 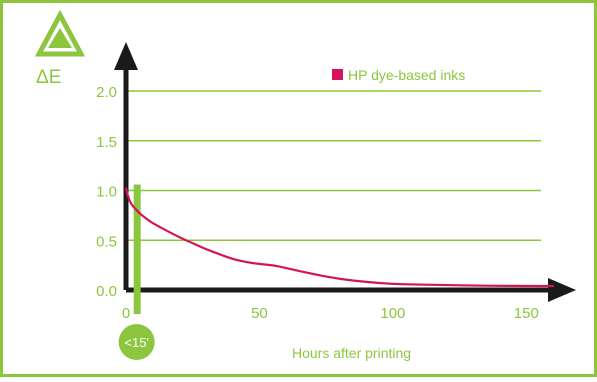 I want to click on y-axis-arrow, so click(x=126, y=56).